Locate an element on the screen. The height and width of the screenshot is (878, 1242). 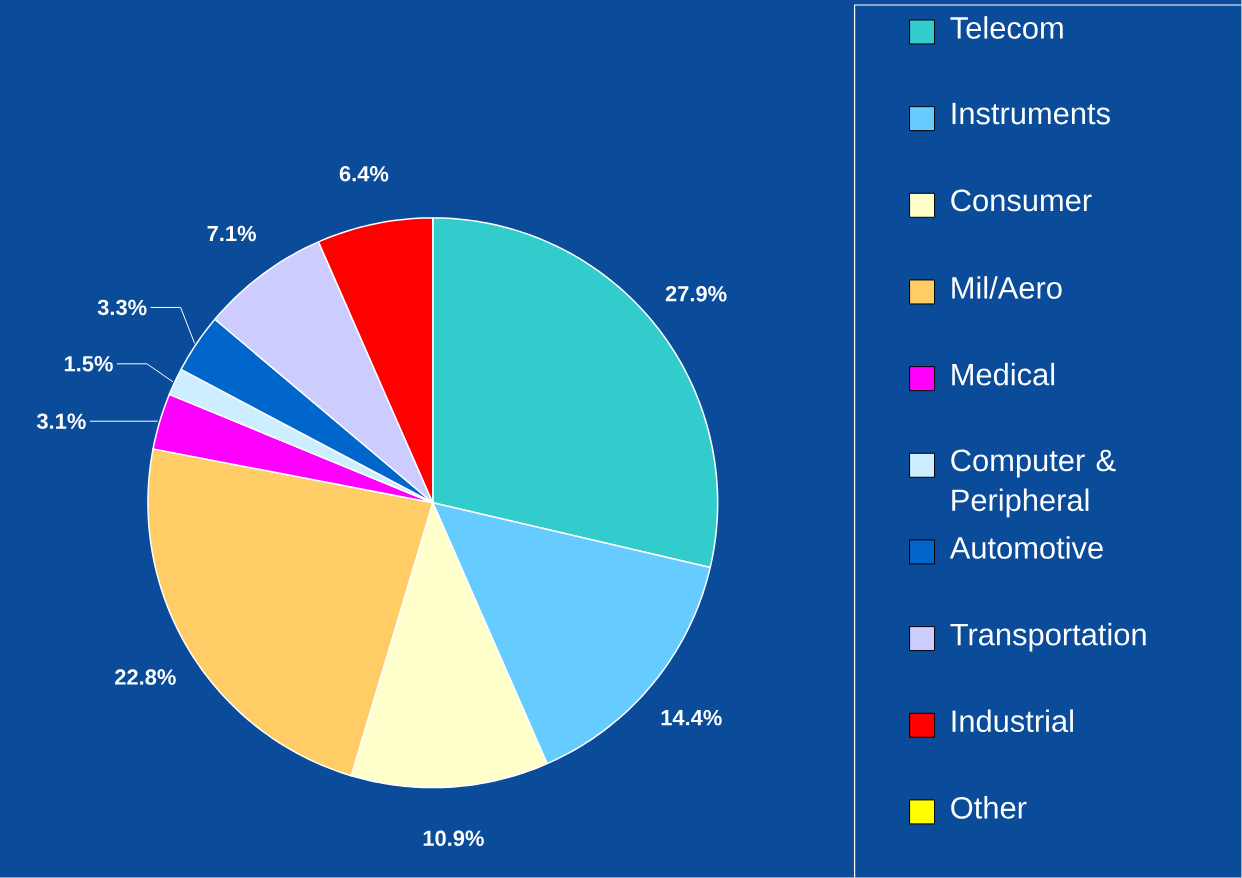
data-label: 3.1% is located at coordinates (61, 421).